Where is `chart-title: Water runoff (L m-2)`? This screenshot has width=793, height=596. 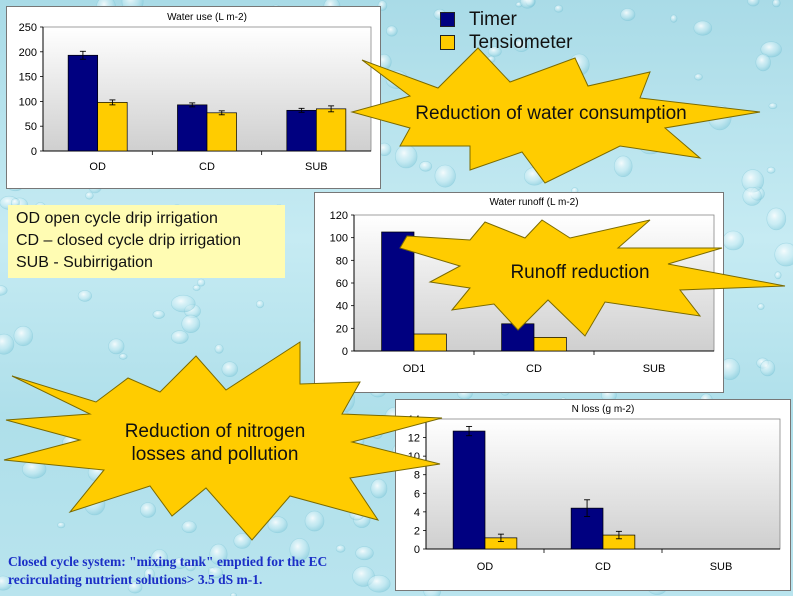
chart-title: Water runoff (L m-2) is located at coordinates (533, 202).